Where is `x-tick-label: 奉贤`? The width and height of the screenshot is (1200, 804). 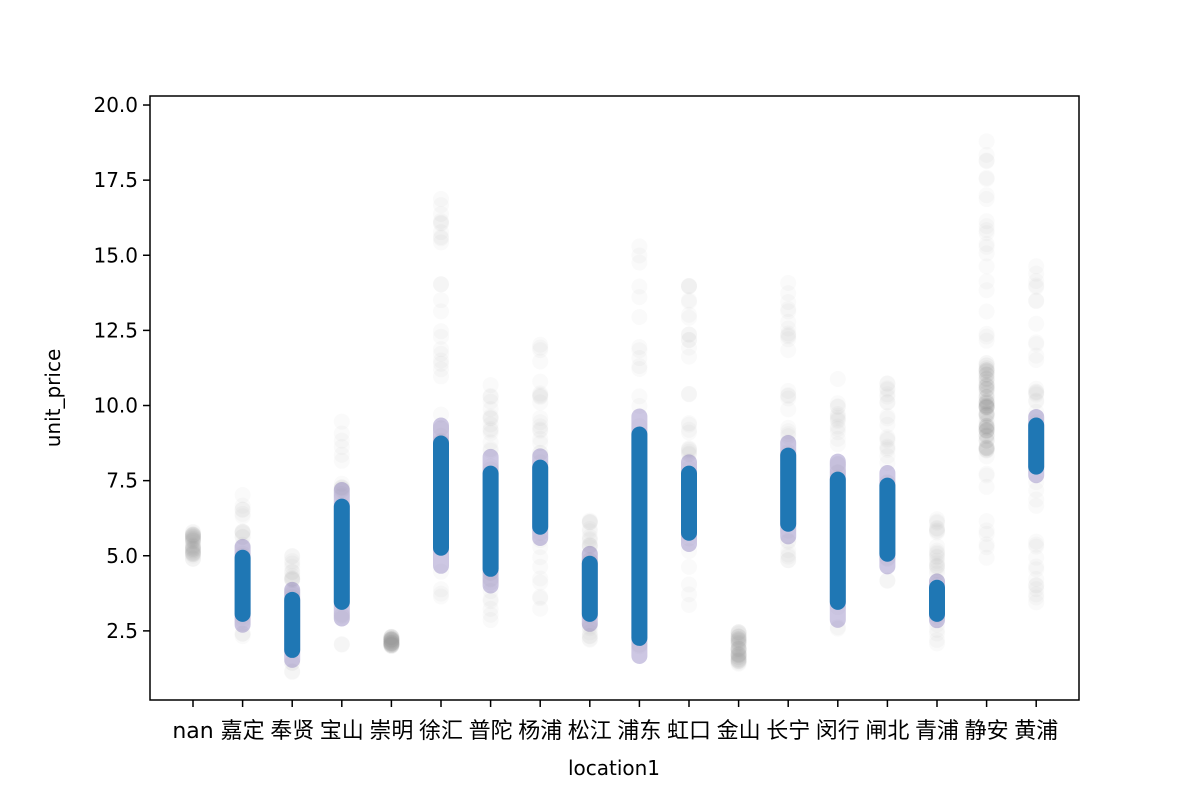 x-tick-label: 奉贤 is located at coordinates (292, 731).